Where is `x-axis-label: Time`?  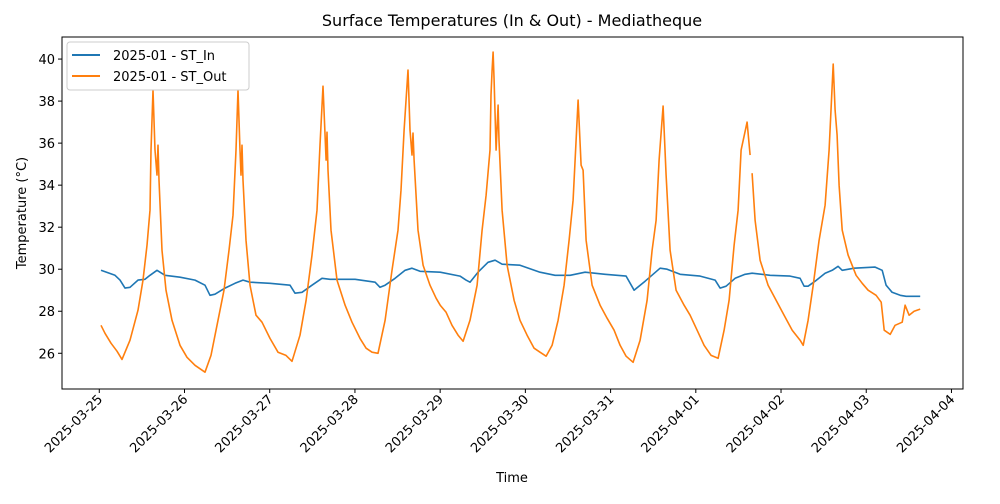
x-axis-label: Time is located at coordinates (511, 478).